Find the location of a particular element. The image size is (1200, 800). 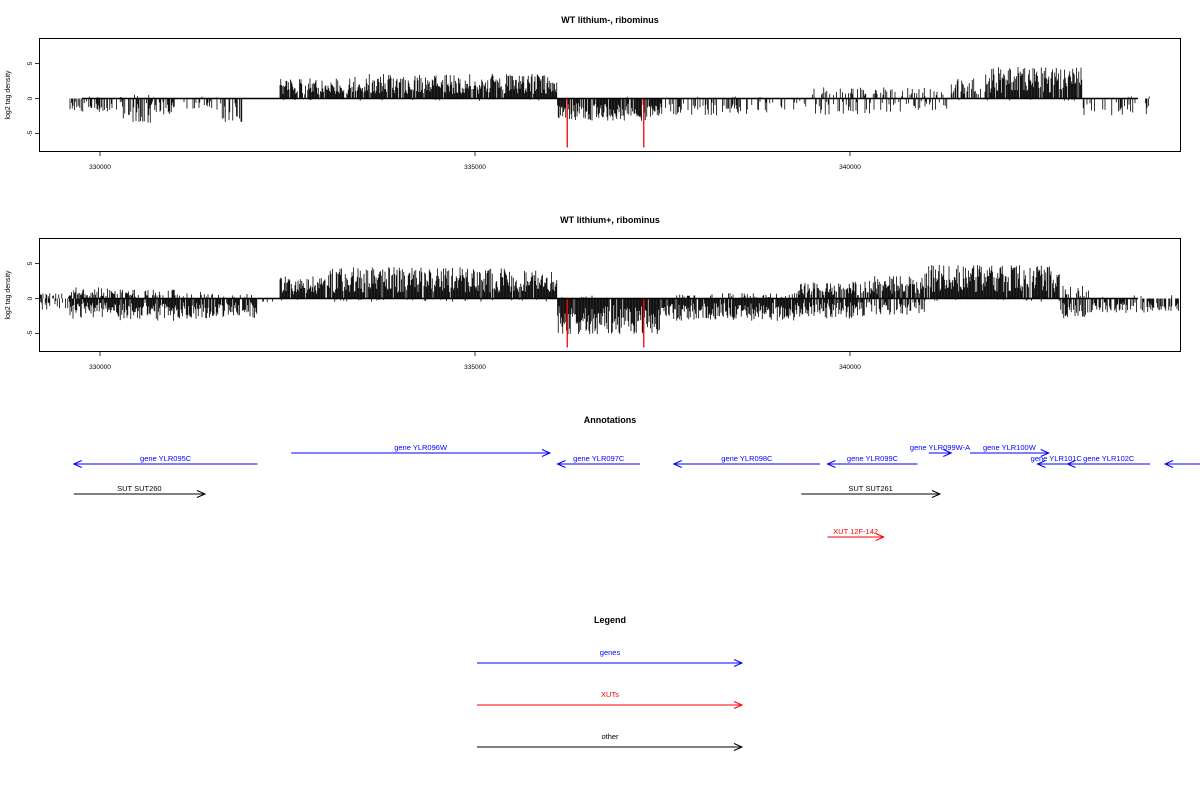

feature-label: gene YLR099W-A is located at coordinates (940, 447).